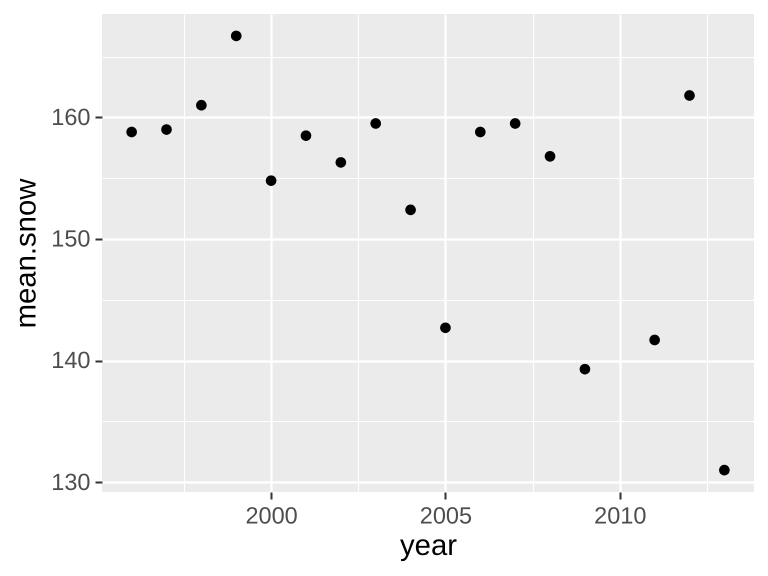 The height and width of the screenshot is (576, 768). Describe the element at coordinates (446, 515) in the screenshot. I see `x-tick-label: 2005` at that location.